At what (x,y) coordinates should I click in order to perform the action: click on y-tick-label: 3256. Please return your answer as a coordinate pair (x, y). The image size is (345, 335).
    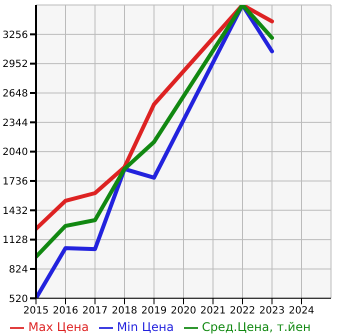
    Looking at the image, I should click on (15, 35).